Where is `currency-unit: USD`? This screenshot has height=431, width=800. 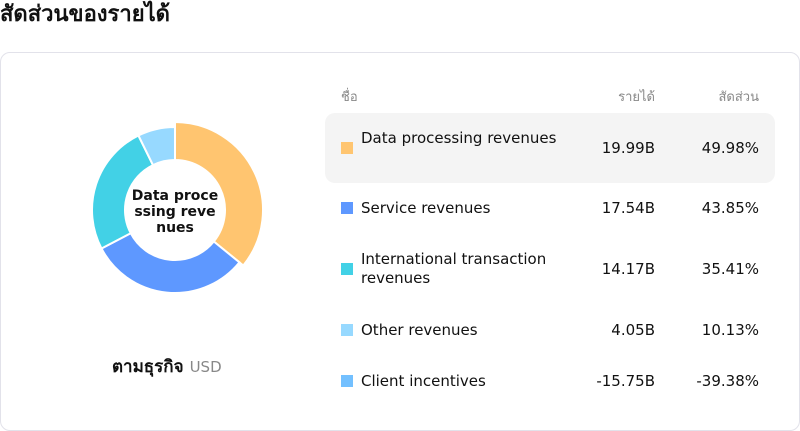 currency-unit: USD is located at coordinates (205, 367).